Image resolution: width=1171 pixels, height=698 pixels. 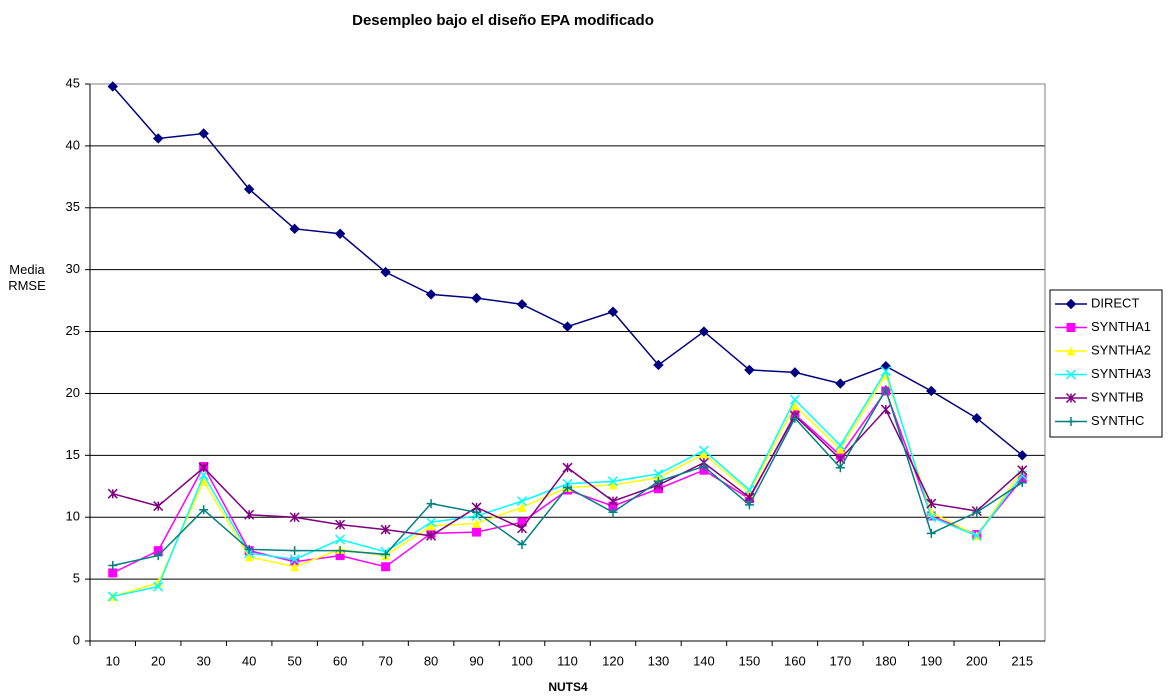 I want to click on legend: DIRECT SYNTHA1 SYNTHA2 SYNTHA3 SYNTHB SYNTHC, so click(x=1106, y=363).